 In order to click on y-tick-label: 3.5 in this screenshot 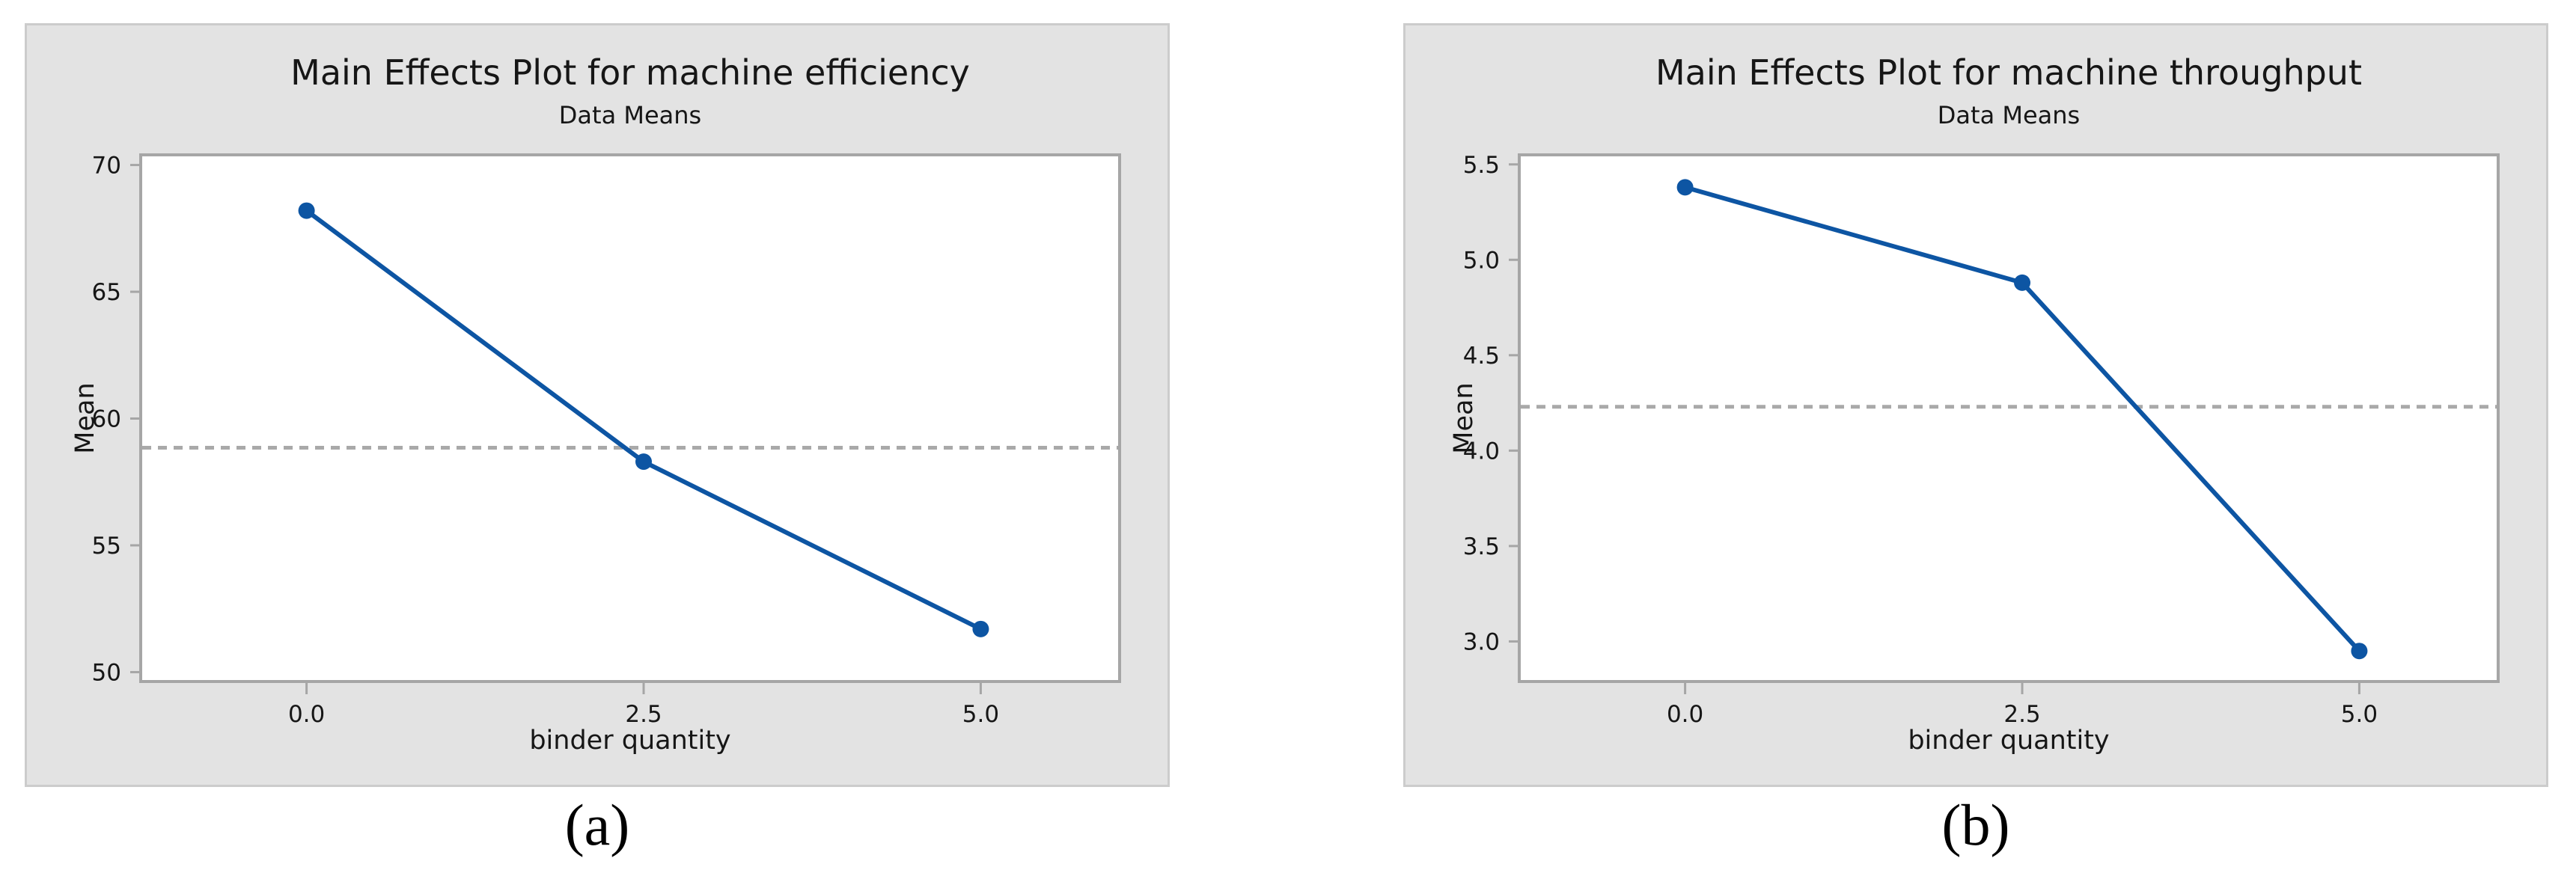, I will do `click(1481, 546)`.